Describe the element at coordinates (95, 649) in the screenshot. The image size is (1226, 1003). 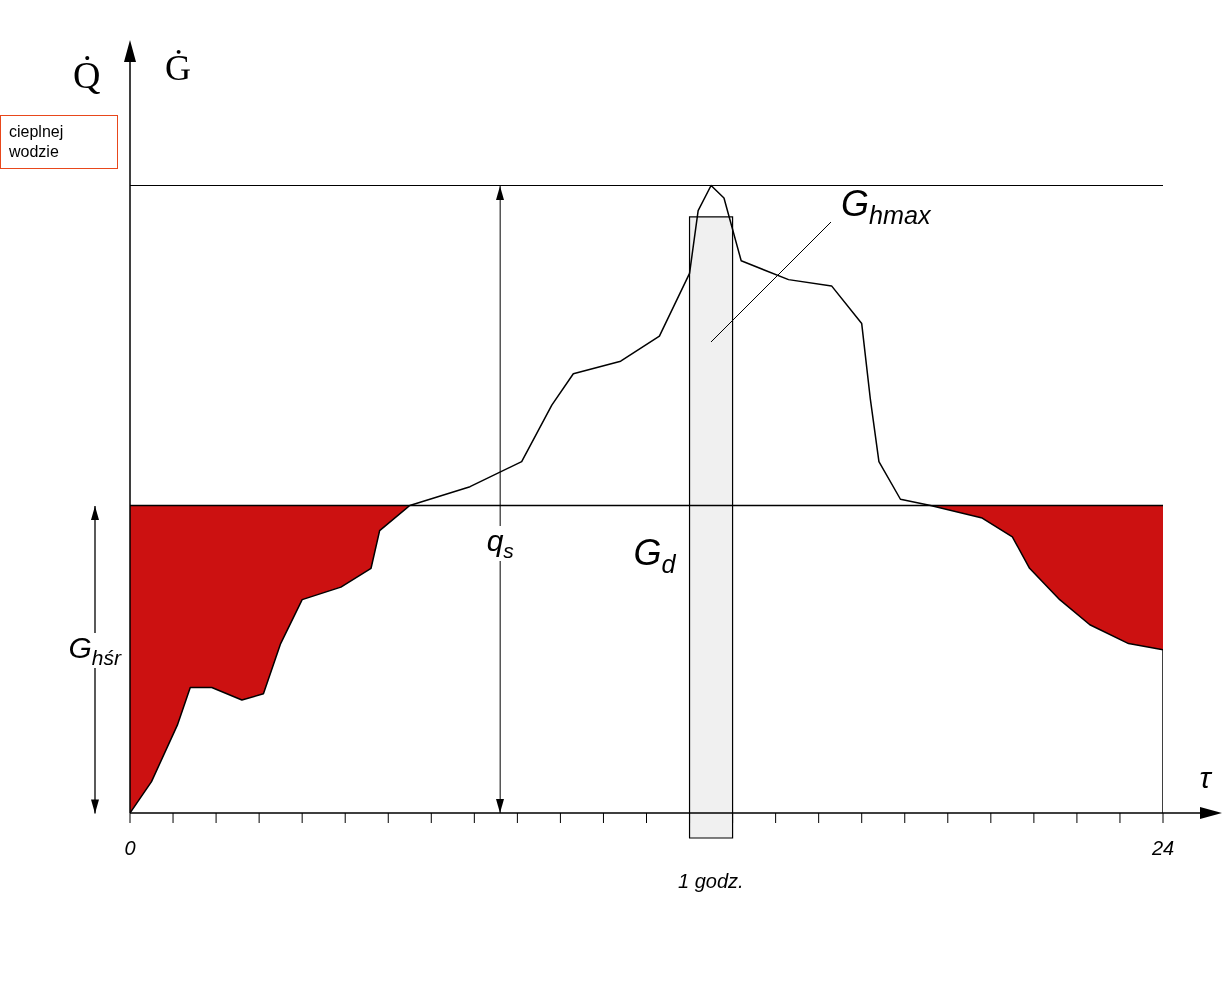
I see `text: G$_{hśr}$` at that location.